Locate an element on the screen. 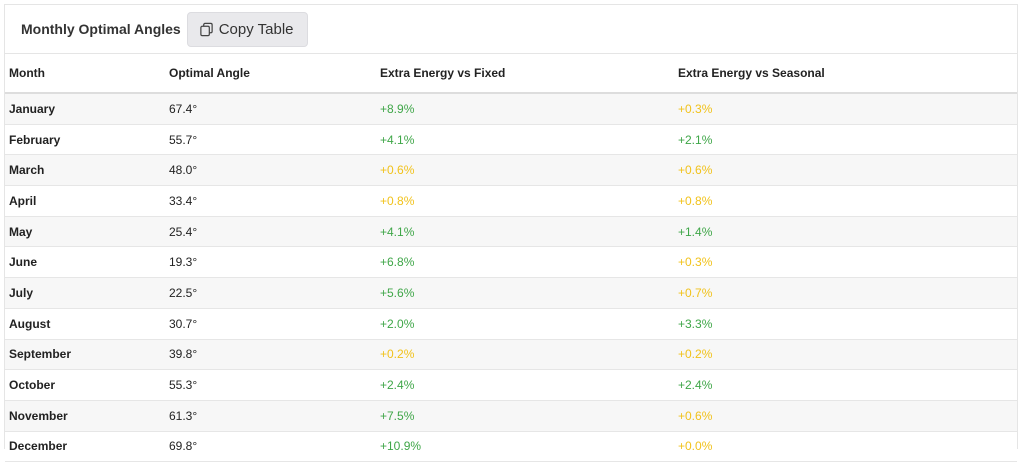  optimal-angle-cell: 55.7° is located at coordinates (274, 140).